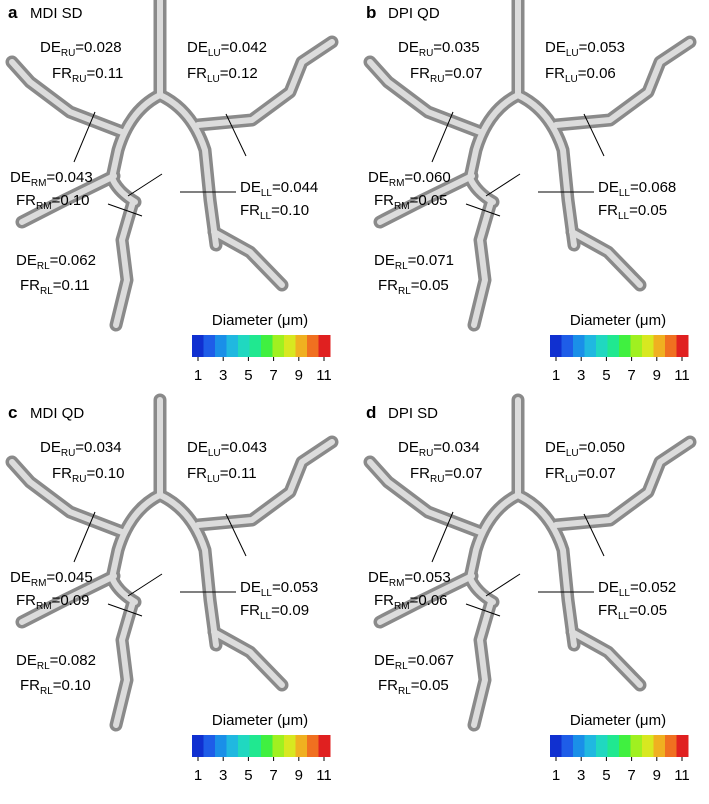  I want to click on value: =0.043, so click(69, 177).